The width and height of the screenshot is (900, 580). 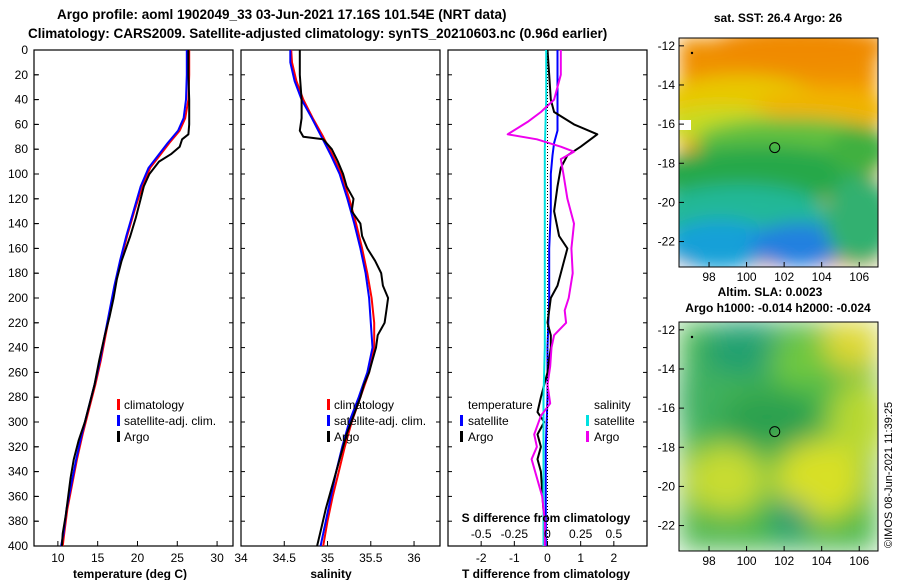 What do you see at coordinates (613, 558) in the screenshot?
I see `x-tick-label: 2` at bounding box center [613, 558].